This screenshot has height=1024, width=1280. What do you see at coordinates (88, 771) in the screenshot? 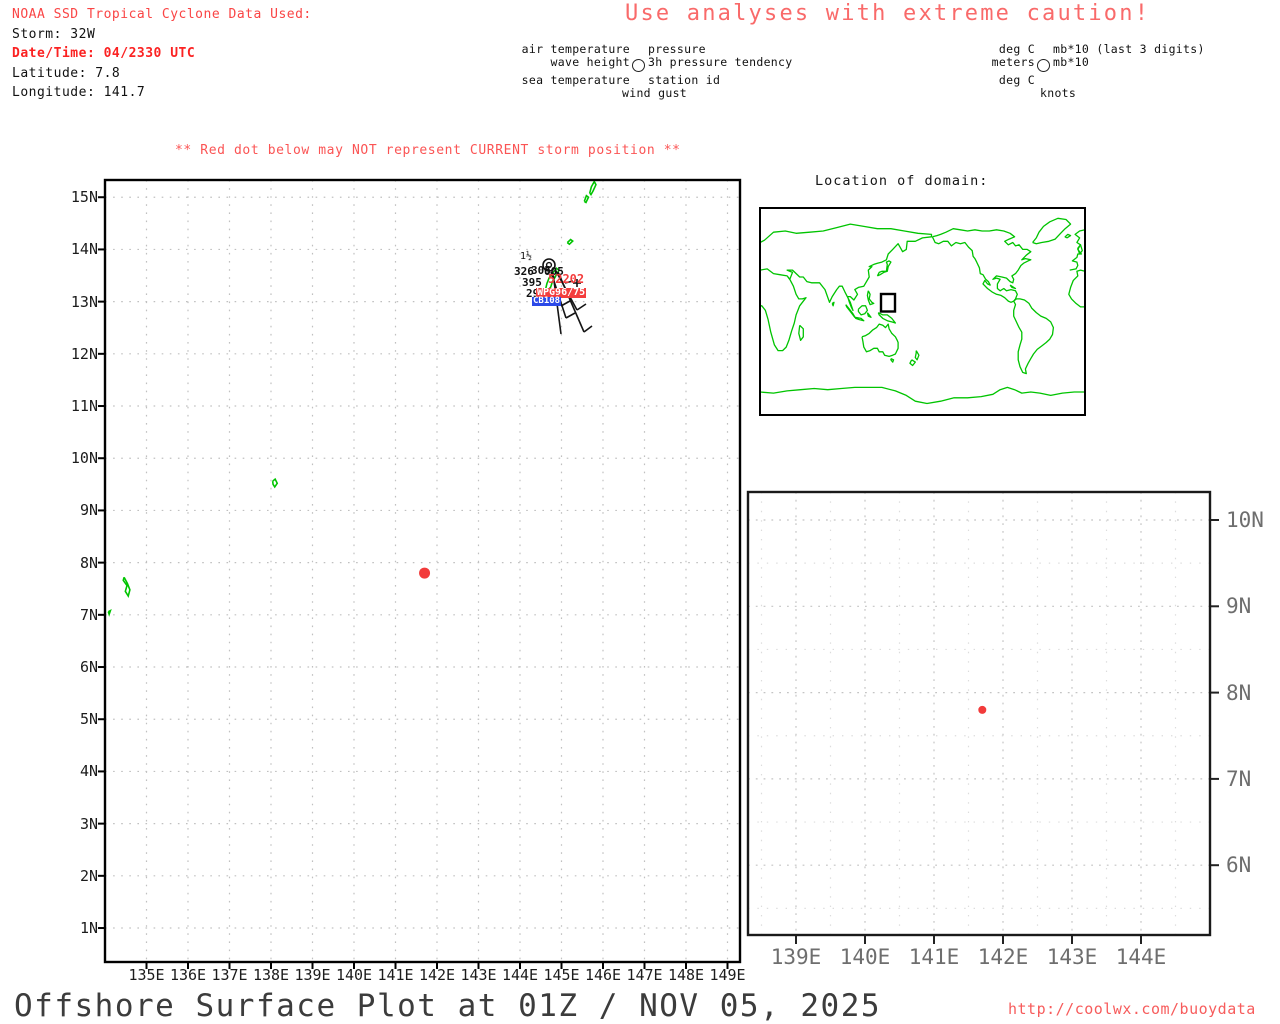
I see `y-tick-label: 4N` at bounding box center [88, 771].